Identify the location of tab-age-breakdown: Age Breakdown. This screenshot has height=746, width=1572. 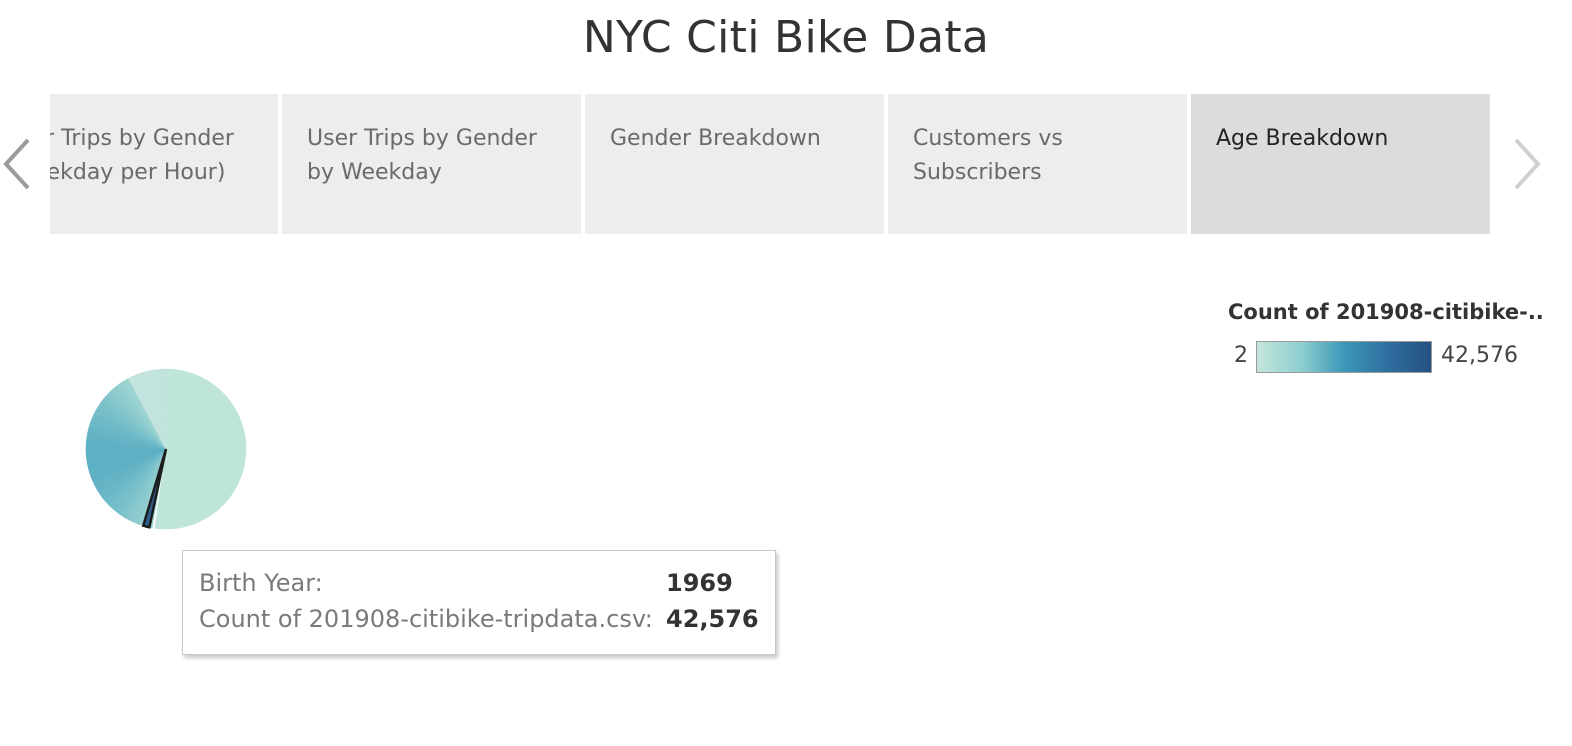
(1340, 164).